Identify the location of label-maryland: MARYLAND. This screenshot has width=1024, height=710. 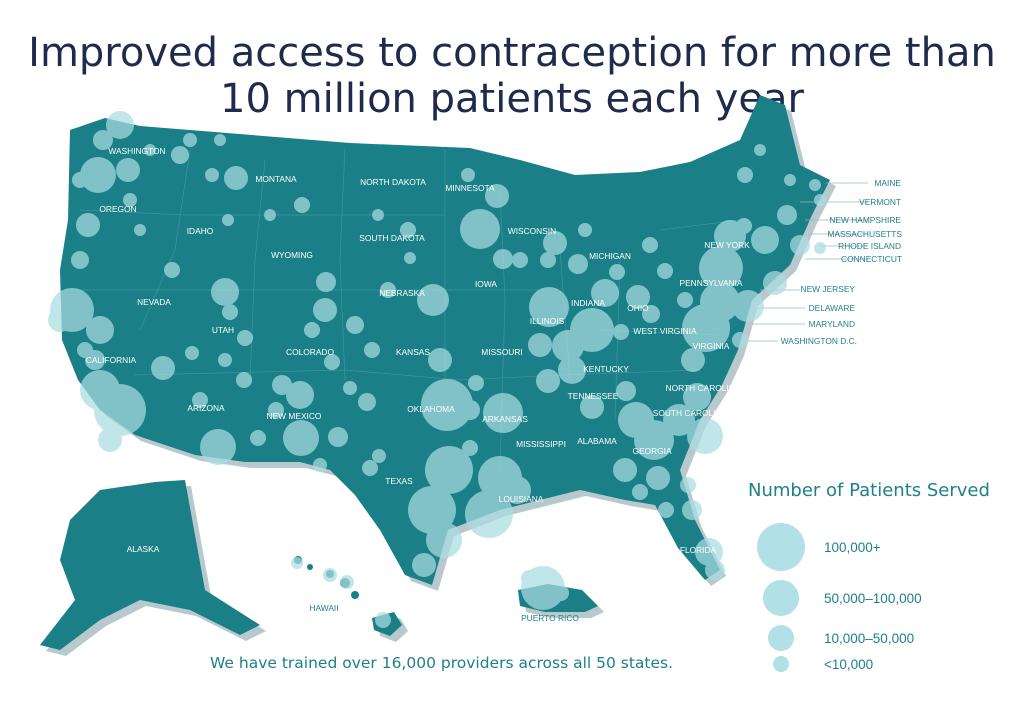
(832, 324).